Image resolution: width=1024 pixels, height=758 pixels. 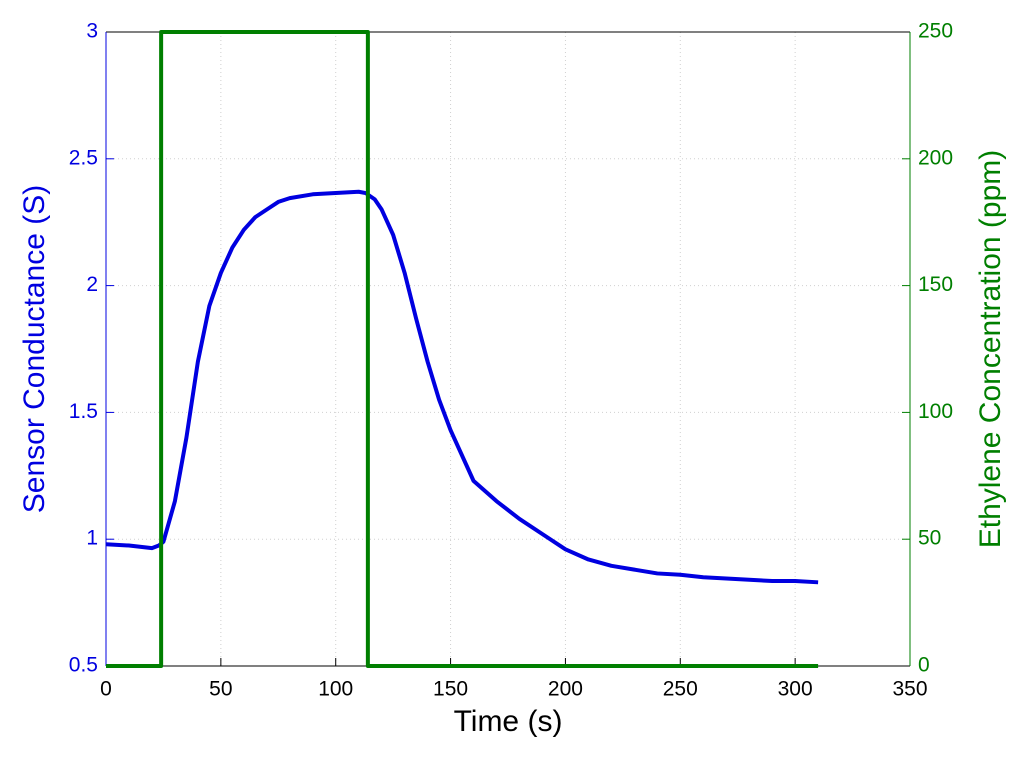 I want to click on x-tick-label: 150, so click(x=450, y=689).